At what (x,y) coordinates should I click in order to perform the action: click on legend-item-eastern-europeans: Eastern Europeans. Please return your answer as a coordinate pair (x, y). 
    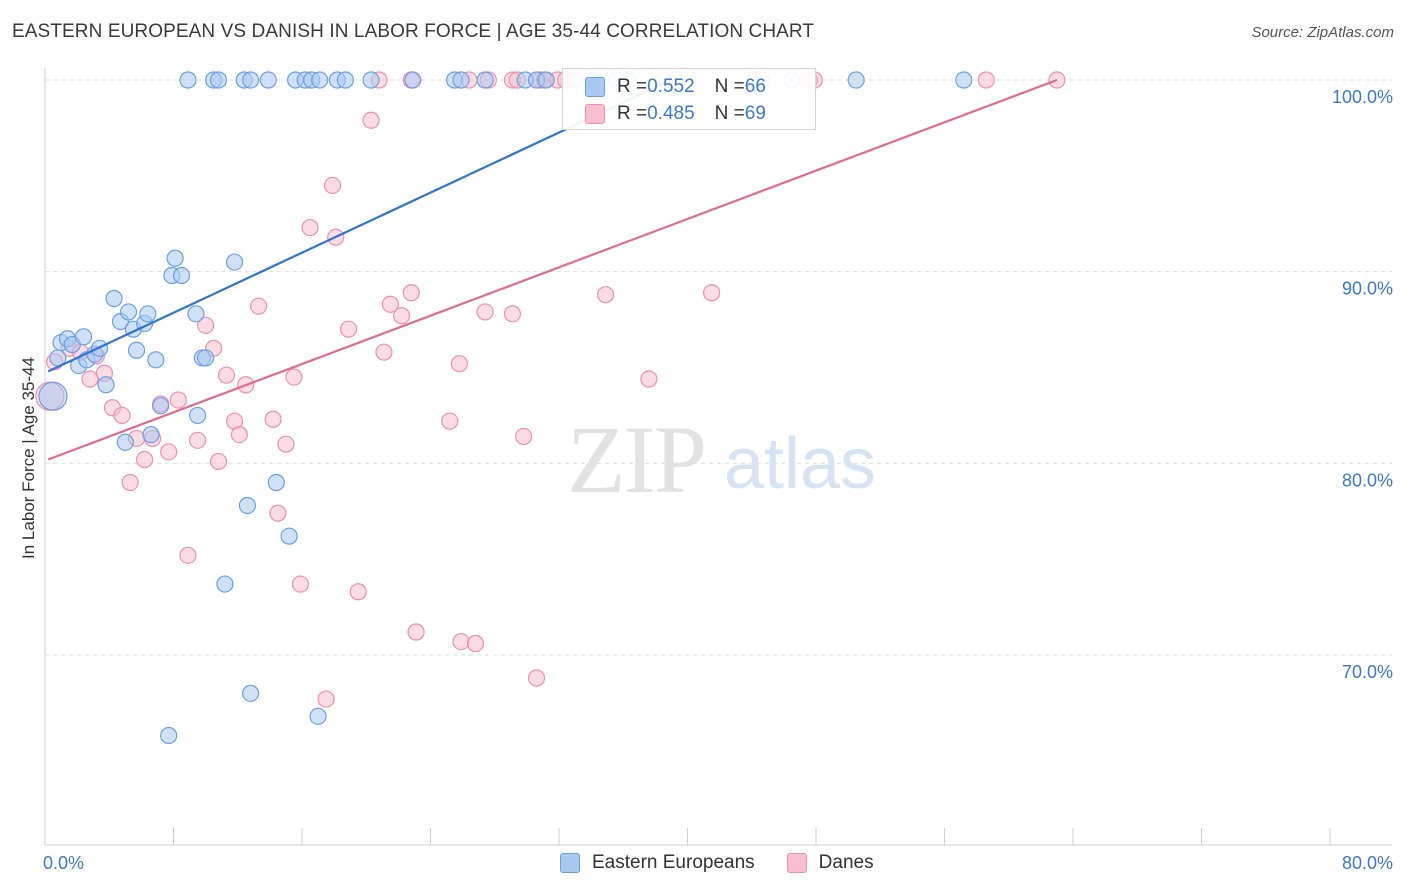
    Looking at the image, I should click on (657, 863).